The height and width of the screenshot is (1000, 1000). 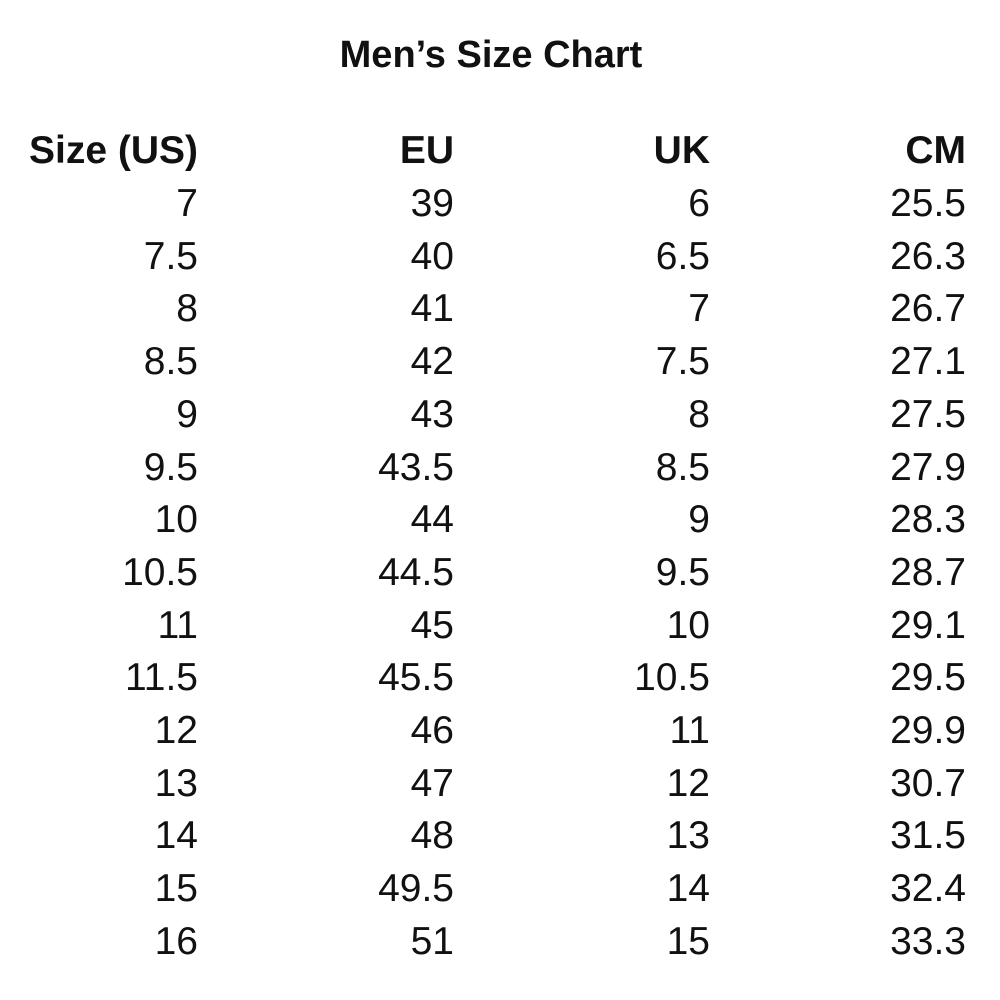 I want to click on table-cell: 6, so click(x=699, y=203).